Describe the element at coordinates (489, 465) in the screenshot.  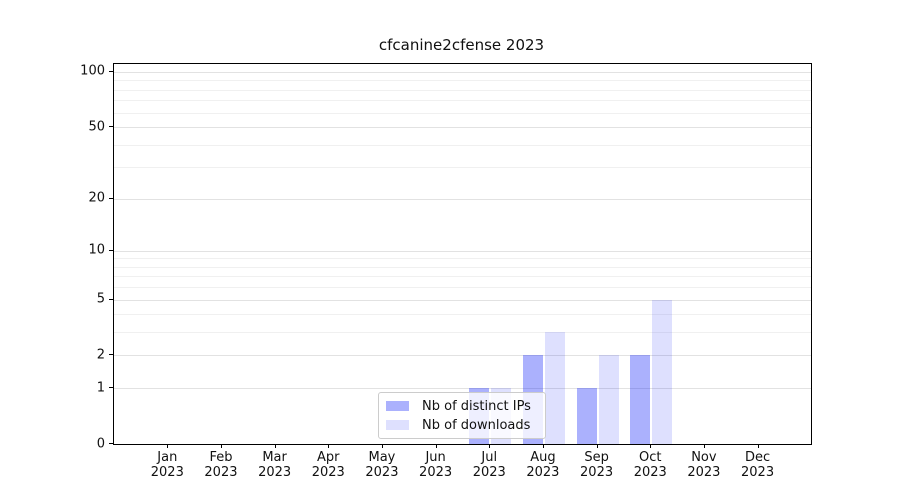
I see `x-tick-label: Jul 2023` at that location.